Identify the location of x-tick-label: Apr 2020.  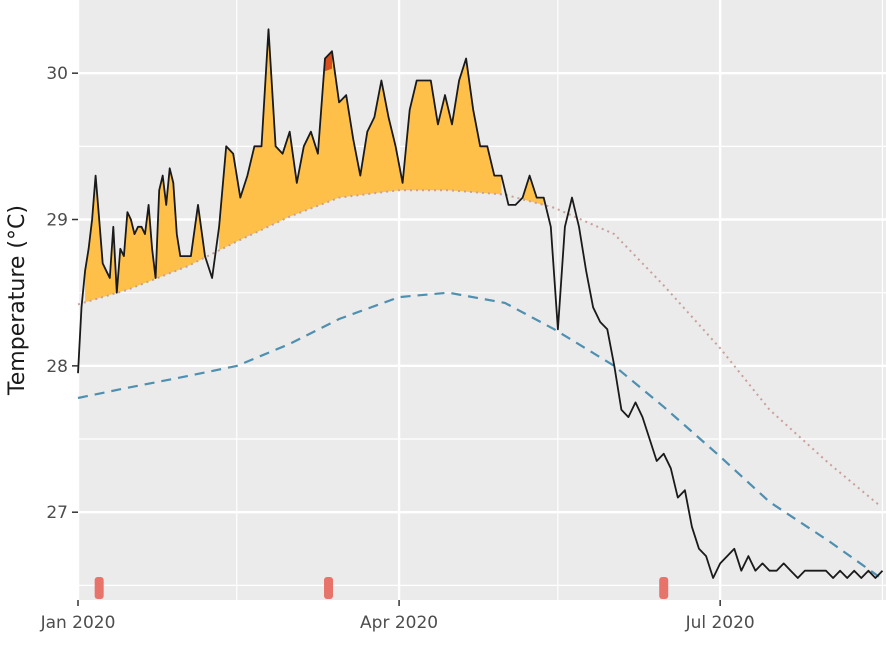
(399, 623).